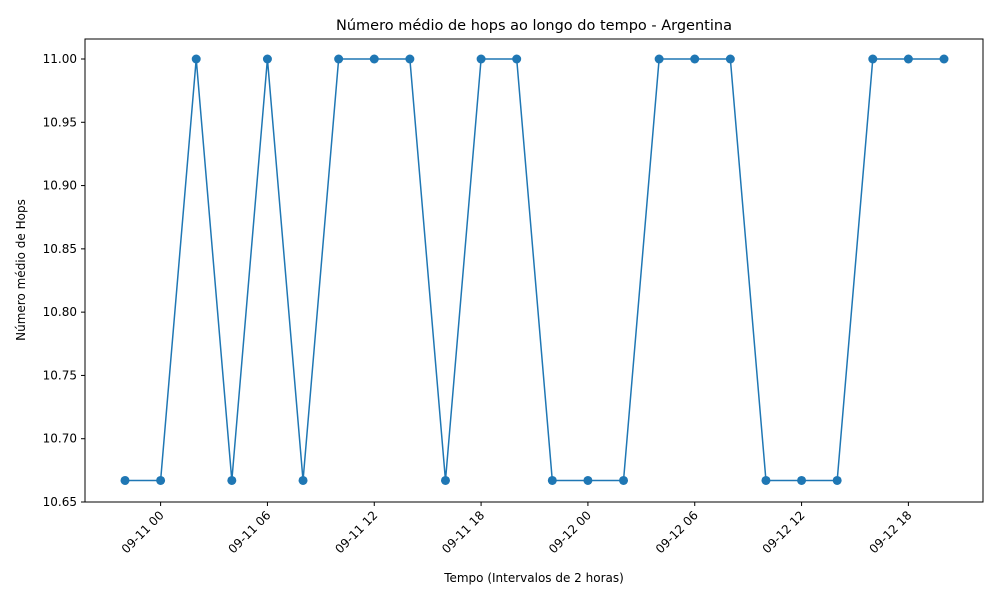 This screenshot has height=600, width=1000. I want to click on y-tick-label: 10.75, so click(60, 375).